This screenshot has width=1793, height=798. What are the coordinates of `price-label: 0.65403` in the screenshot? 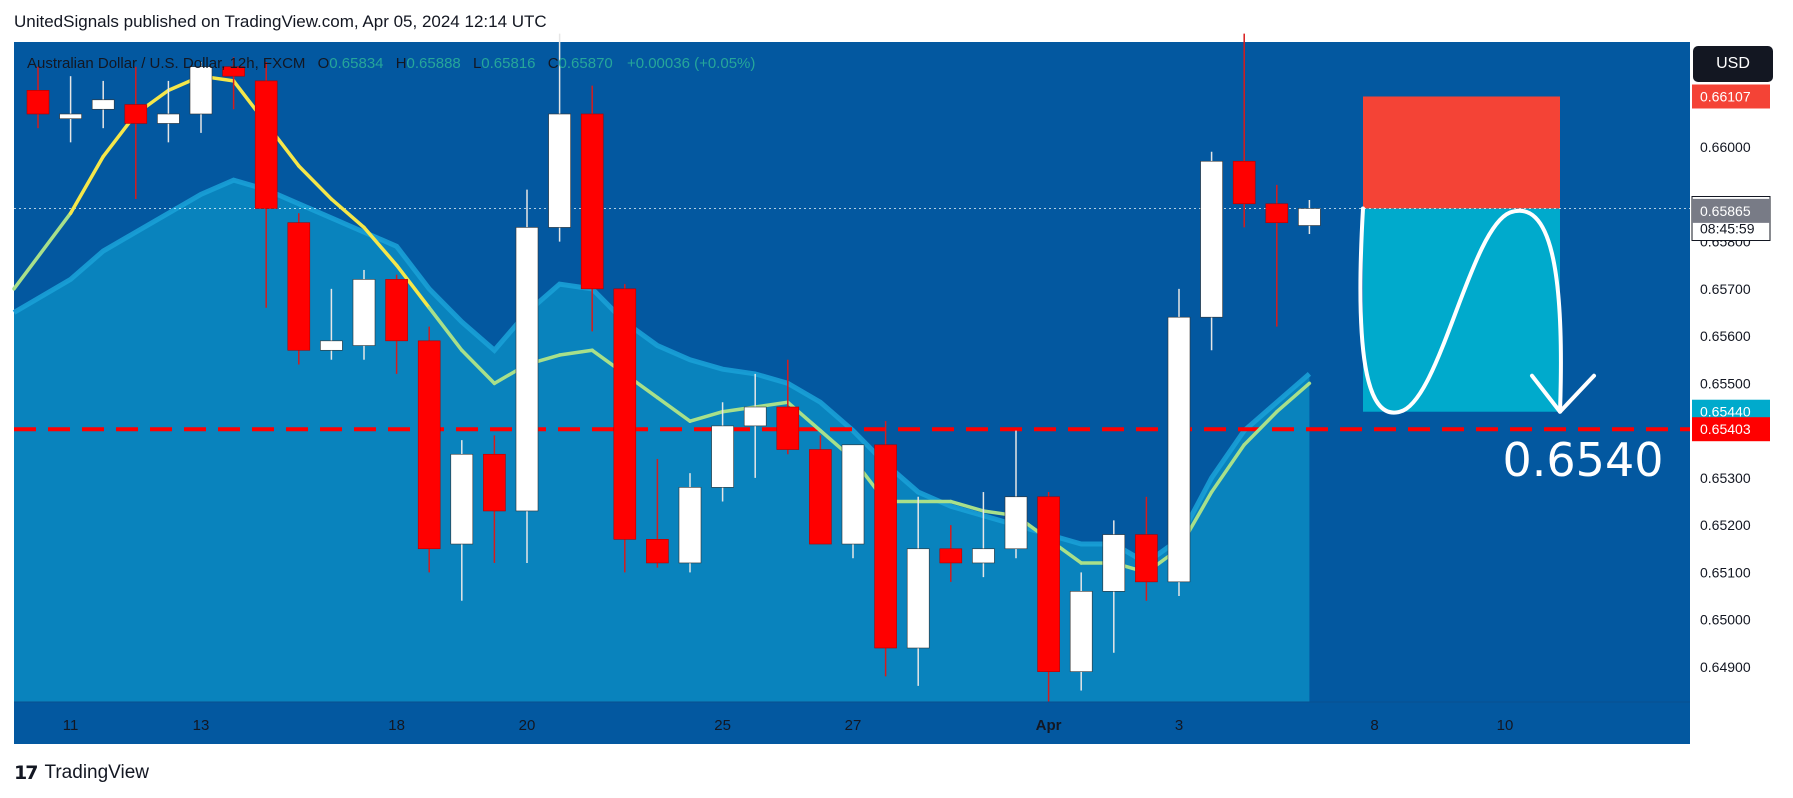 It's located at (1731, 429).